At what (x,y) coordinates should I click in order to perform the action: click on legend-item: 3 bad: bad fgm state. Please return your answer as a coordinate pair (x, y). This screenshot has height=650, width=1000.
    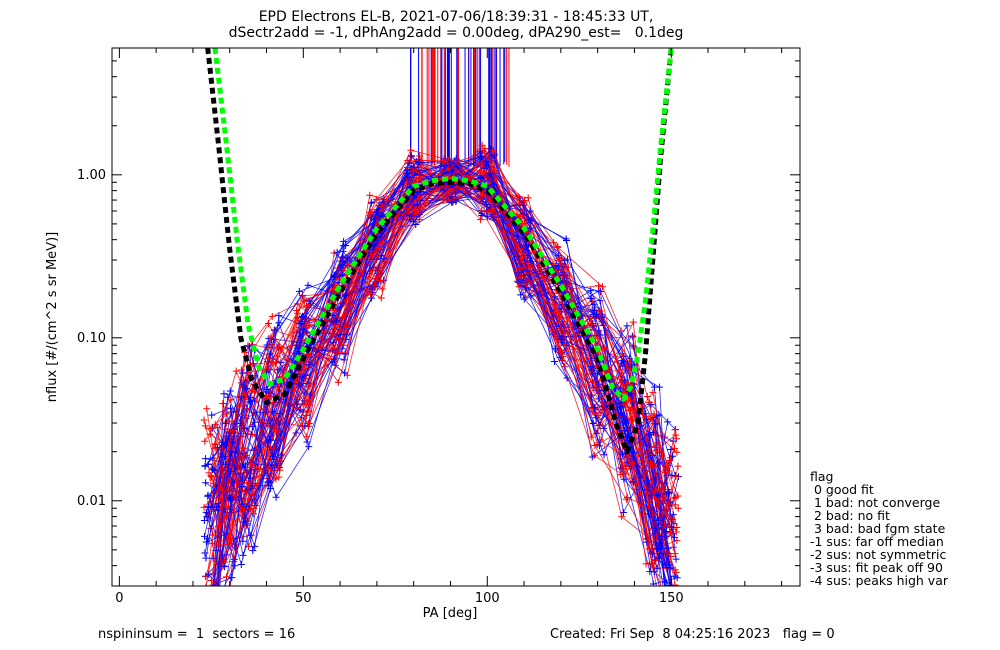
    Looking at the image, I should click on (878, 528).